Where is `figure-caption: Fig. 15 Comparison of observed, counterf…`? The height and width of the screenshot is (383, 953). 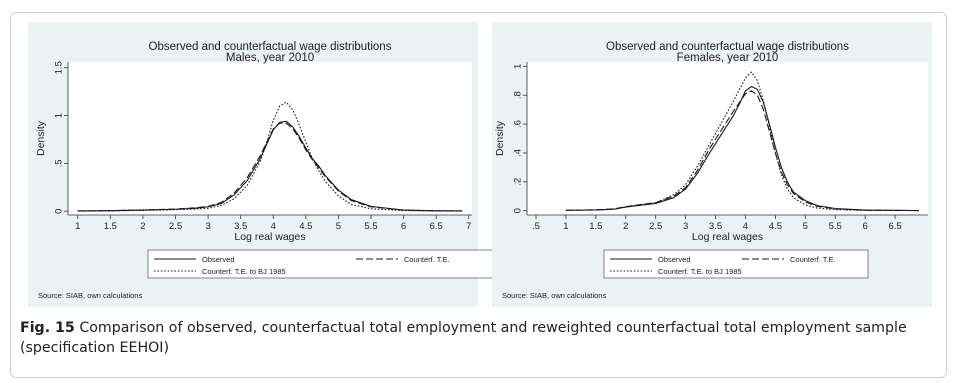
figure-caption: Fig. 15 Comparison of observed, counterf… is located at coordinates (470, 338).